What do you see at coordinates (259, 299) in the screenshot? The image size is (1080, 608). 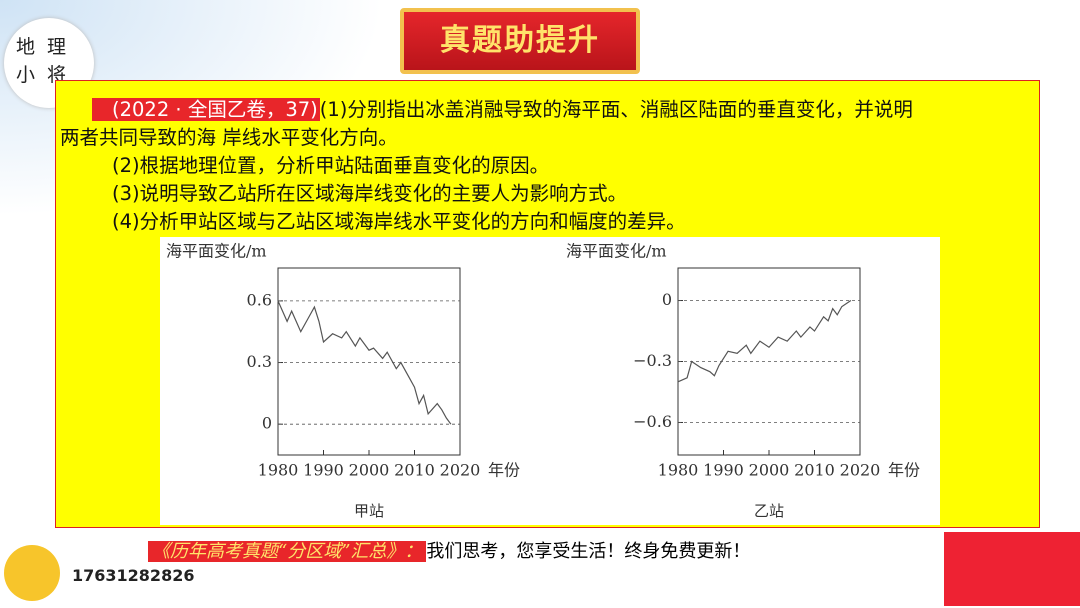 I see `y-tick-label: 0.6` at bounding box center [259, 299].